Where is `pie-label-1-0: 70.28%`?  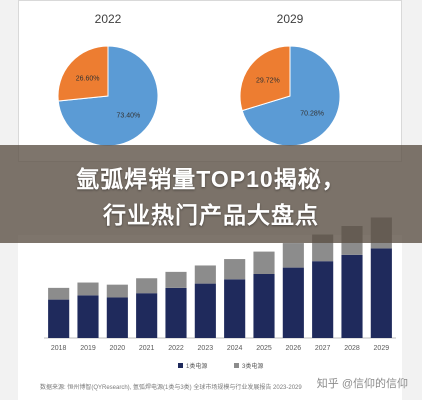 pie-label-1-0: 70.28% is located at coordinates (312, 113).